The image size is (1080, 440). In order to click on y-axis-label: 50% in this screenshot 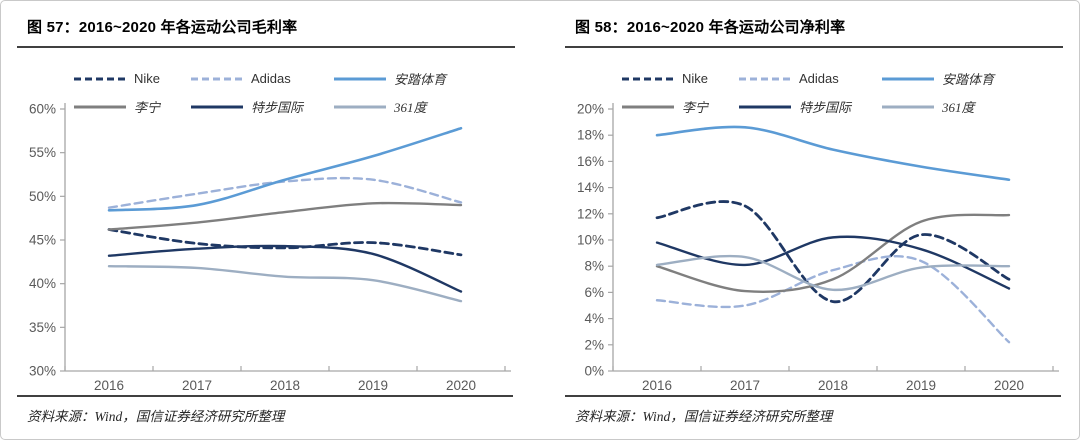, I will do `click(42, 196)`.